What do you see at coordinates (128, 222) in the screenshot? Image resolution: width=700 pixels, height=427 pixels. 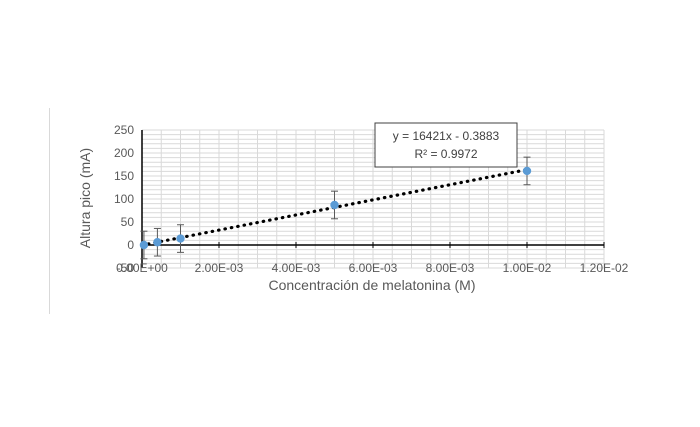 I see `y-tick-label: 50` at bounding box center [128, 222].